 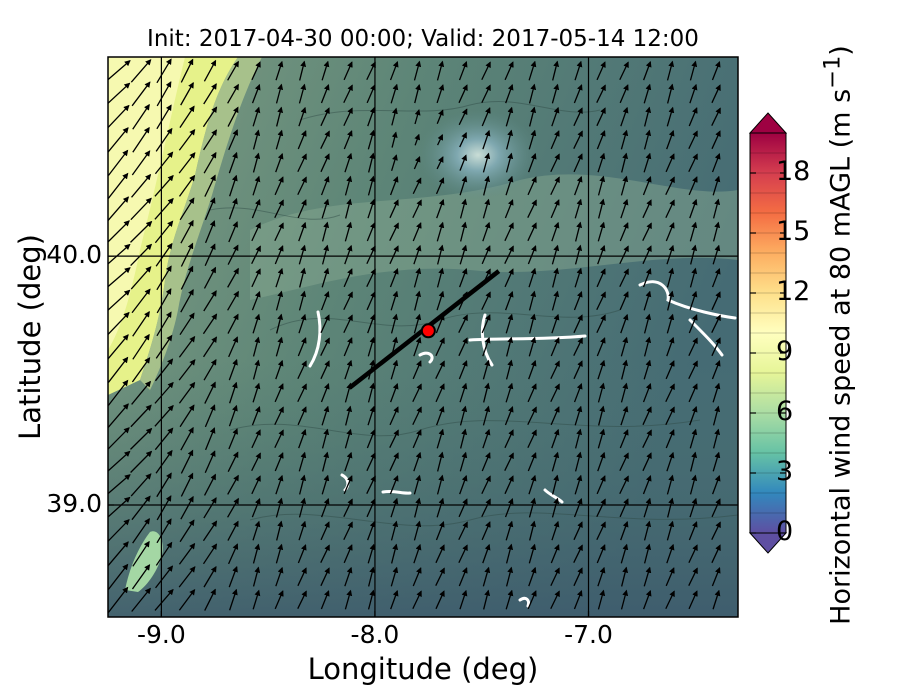 What do you see at coordinates (841, 50) in the screenshot?
I see `colorbar-label-close: )` at bounding box center [841, 50].